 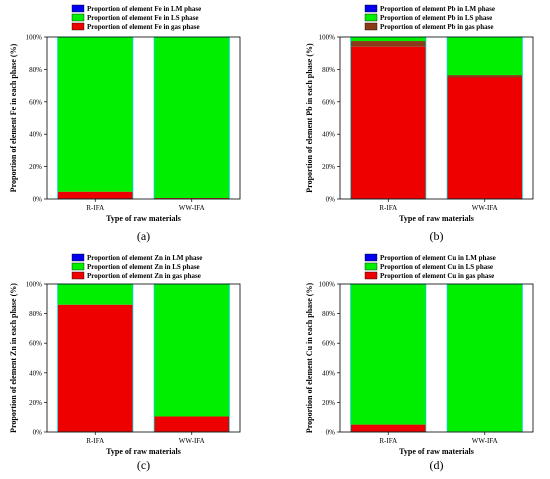 I want to click on legend-label: Proportion of element Pb in LS phase, so click(x=436, y=18).